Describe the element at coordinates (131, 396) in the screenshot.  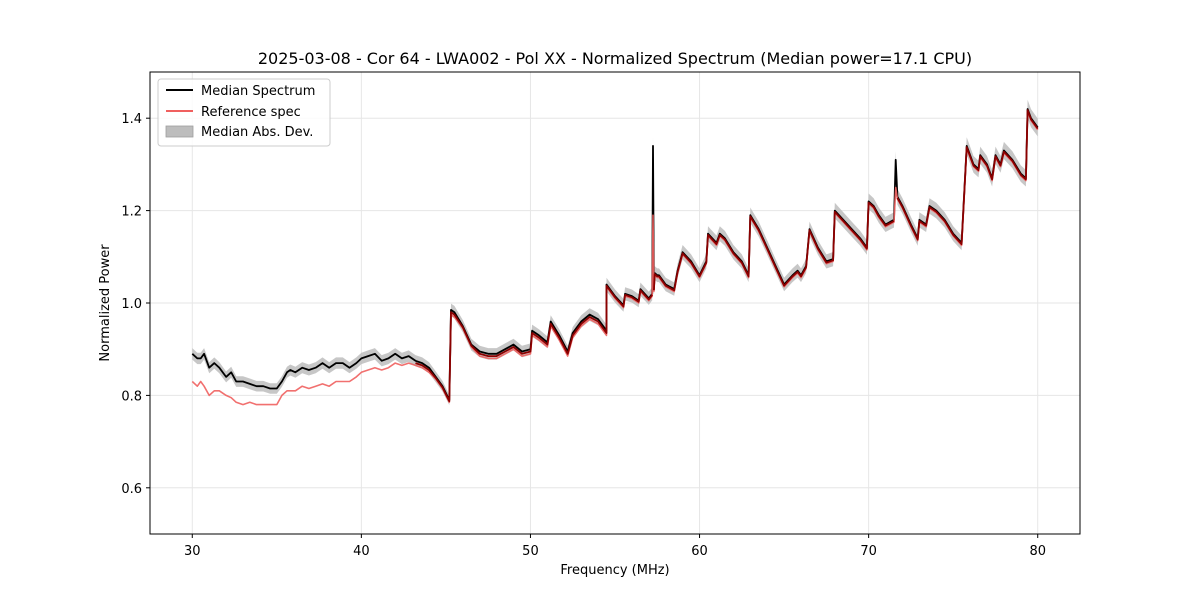
I see `y-tick-label: 0.8` at that location.